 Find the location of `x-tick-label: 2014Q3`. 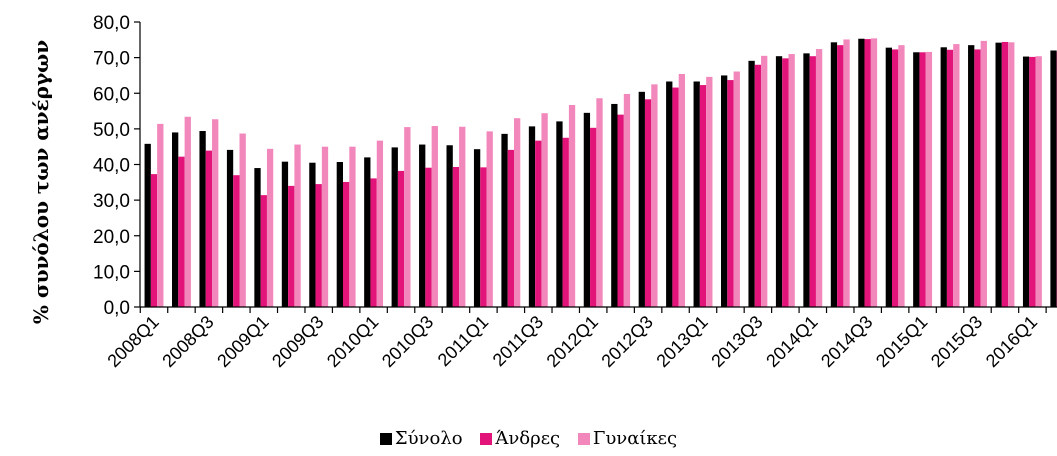

x-tick-label: 2014Q3 is located at coordinates (846, 341).